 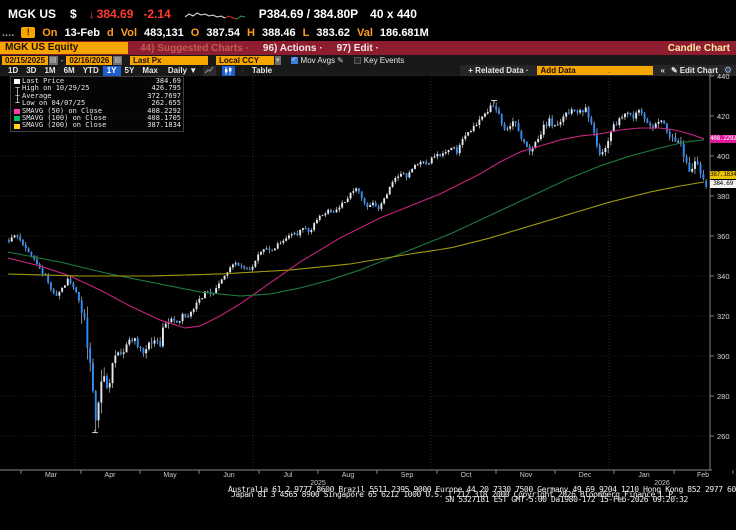 I want to click on legend-value: 408.1705, so click(x=164, y=118).